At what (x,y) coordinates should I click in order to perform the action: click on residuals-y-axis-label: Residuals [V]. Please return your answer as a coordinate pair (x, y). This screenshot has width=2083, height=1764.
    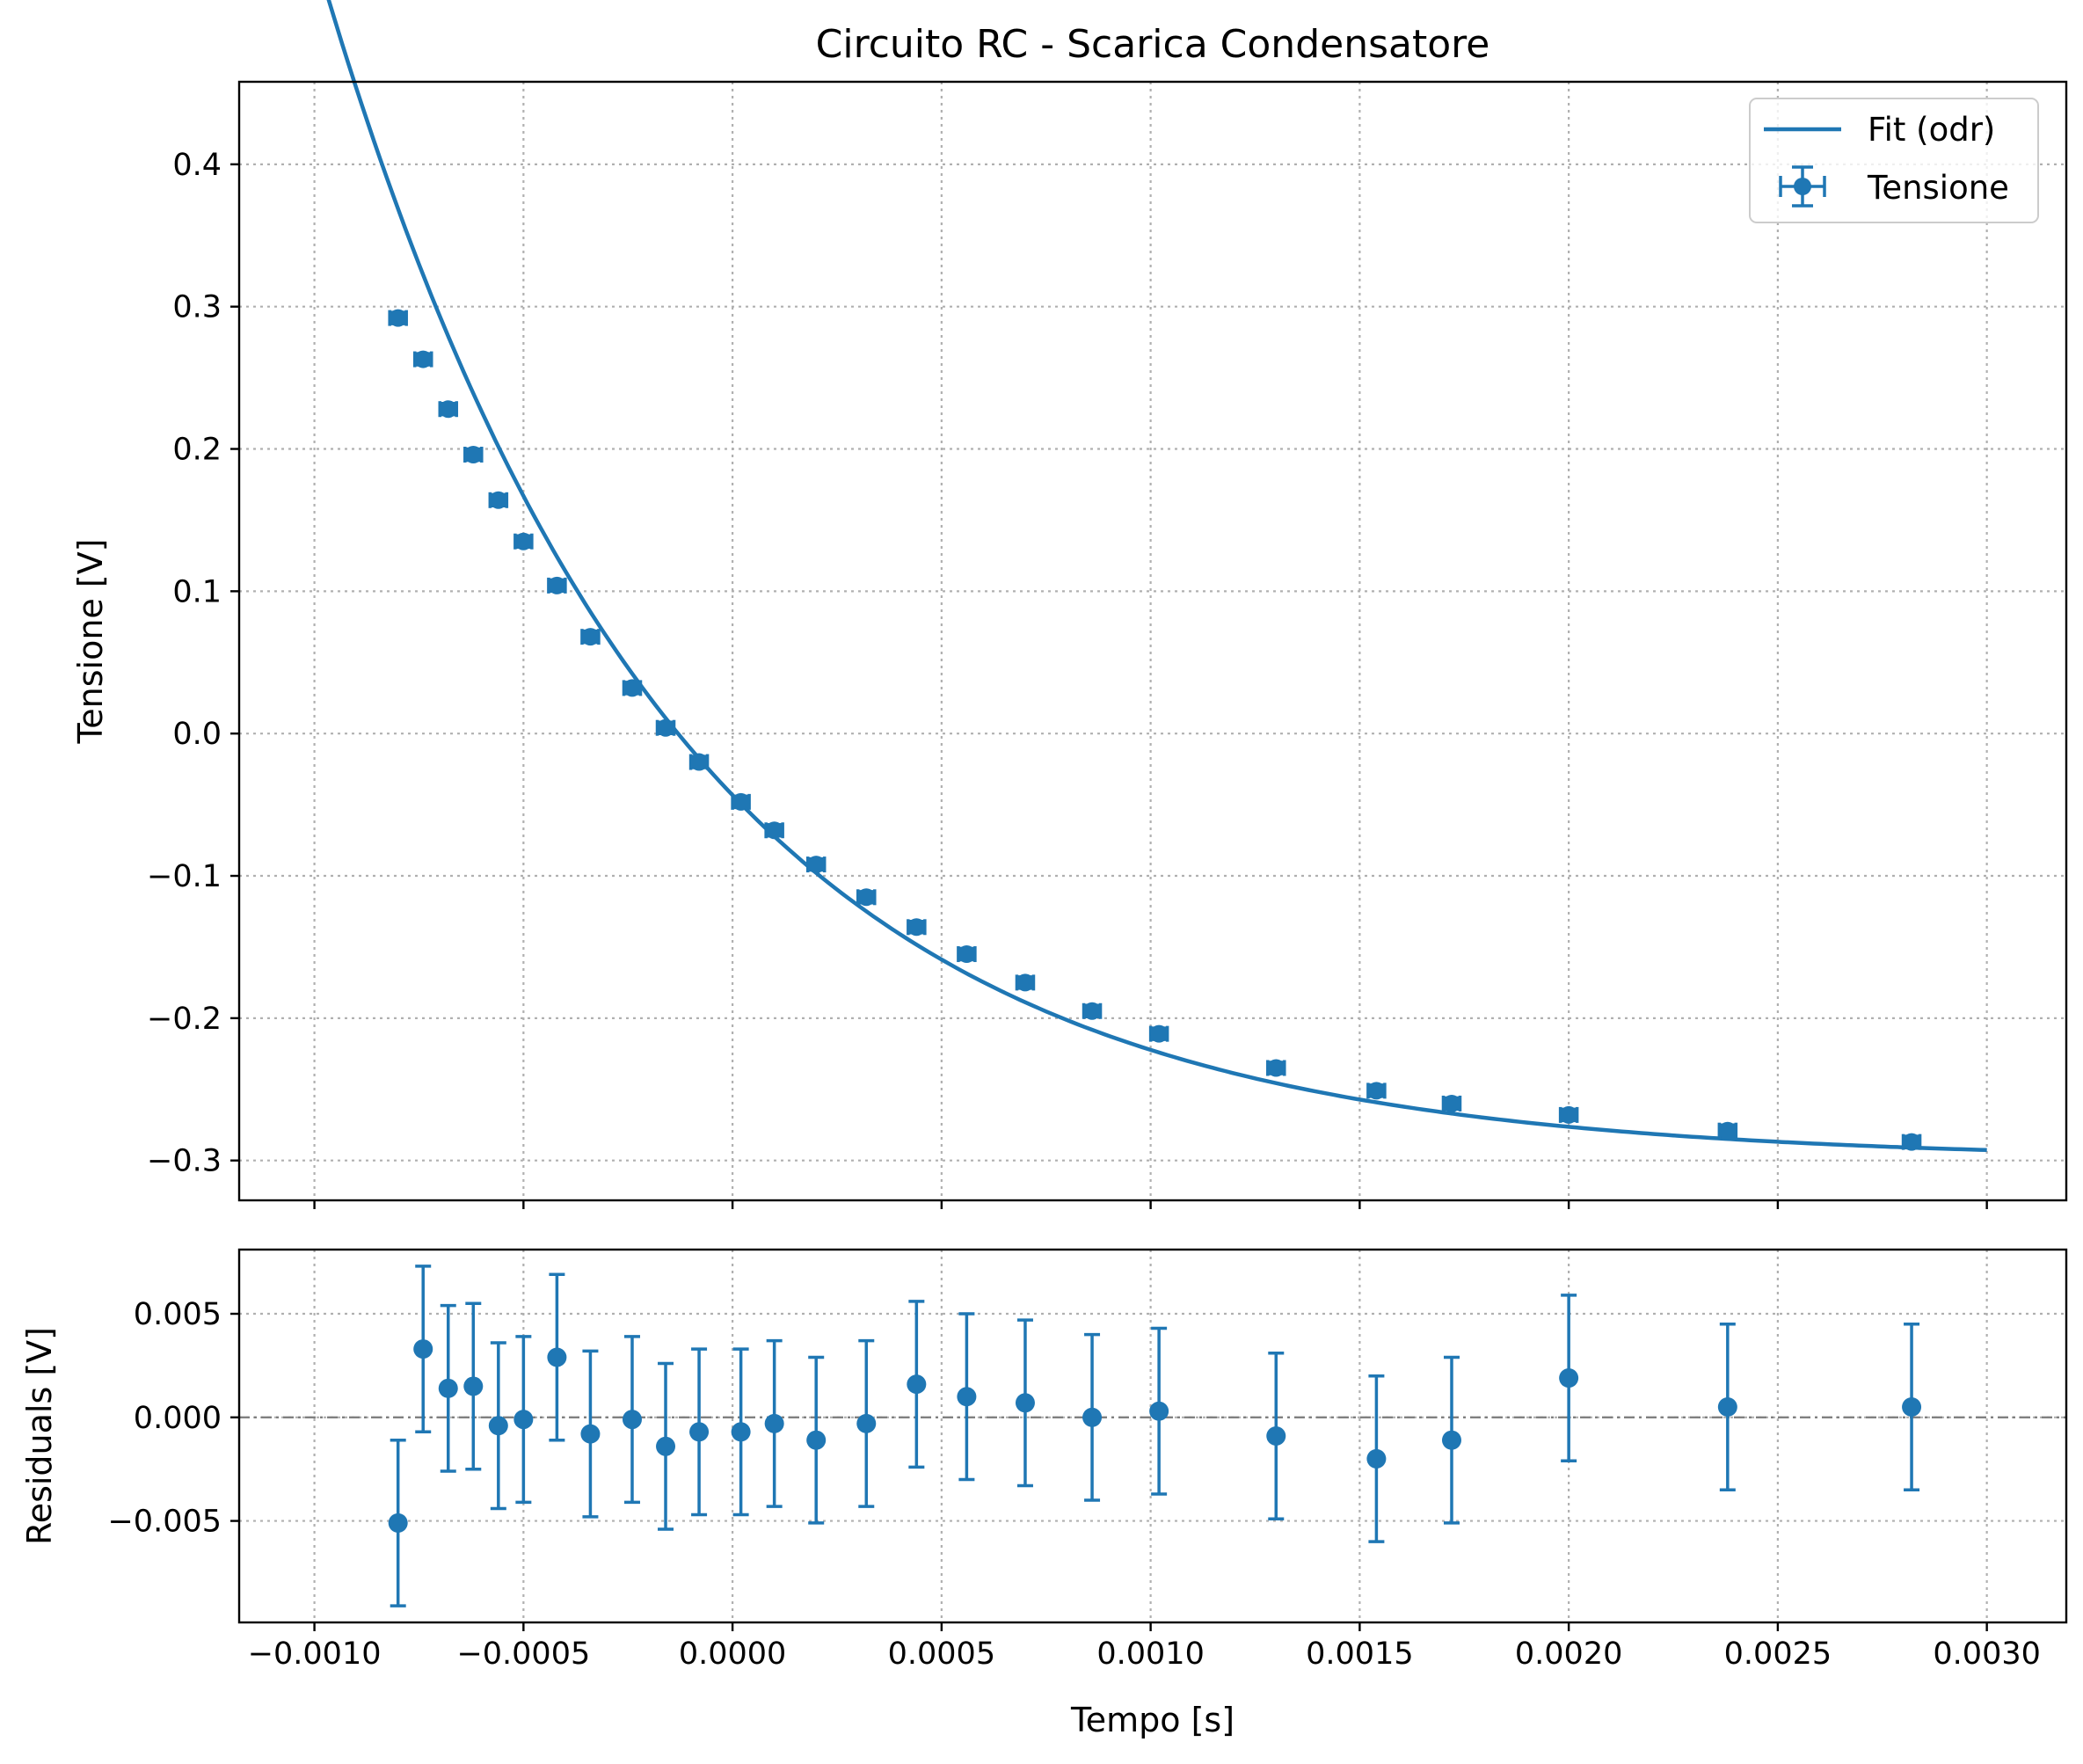
    Looking at the image, I should click on (39, 1436).